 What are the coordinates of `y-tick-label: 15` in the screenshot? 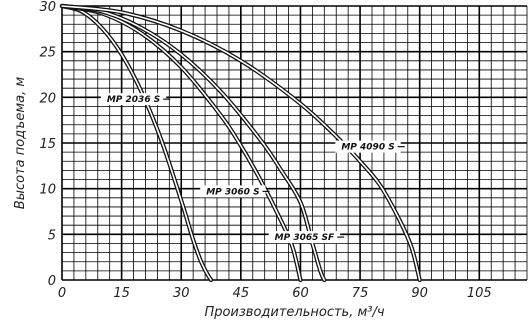 It's located at (47, 144).